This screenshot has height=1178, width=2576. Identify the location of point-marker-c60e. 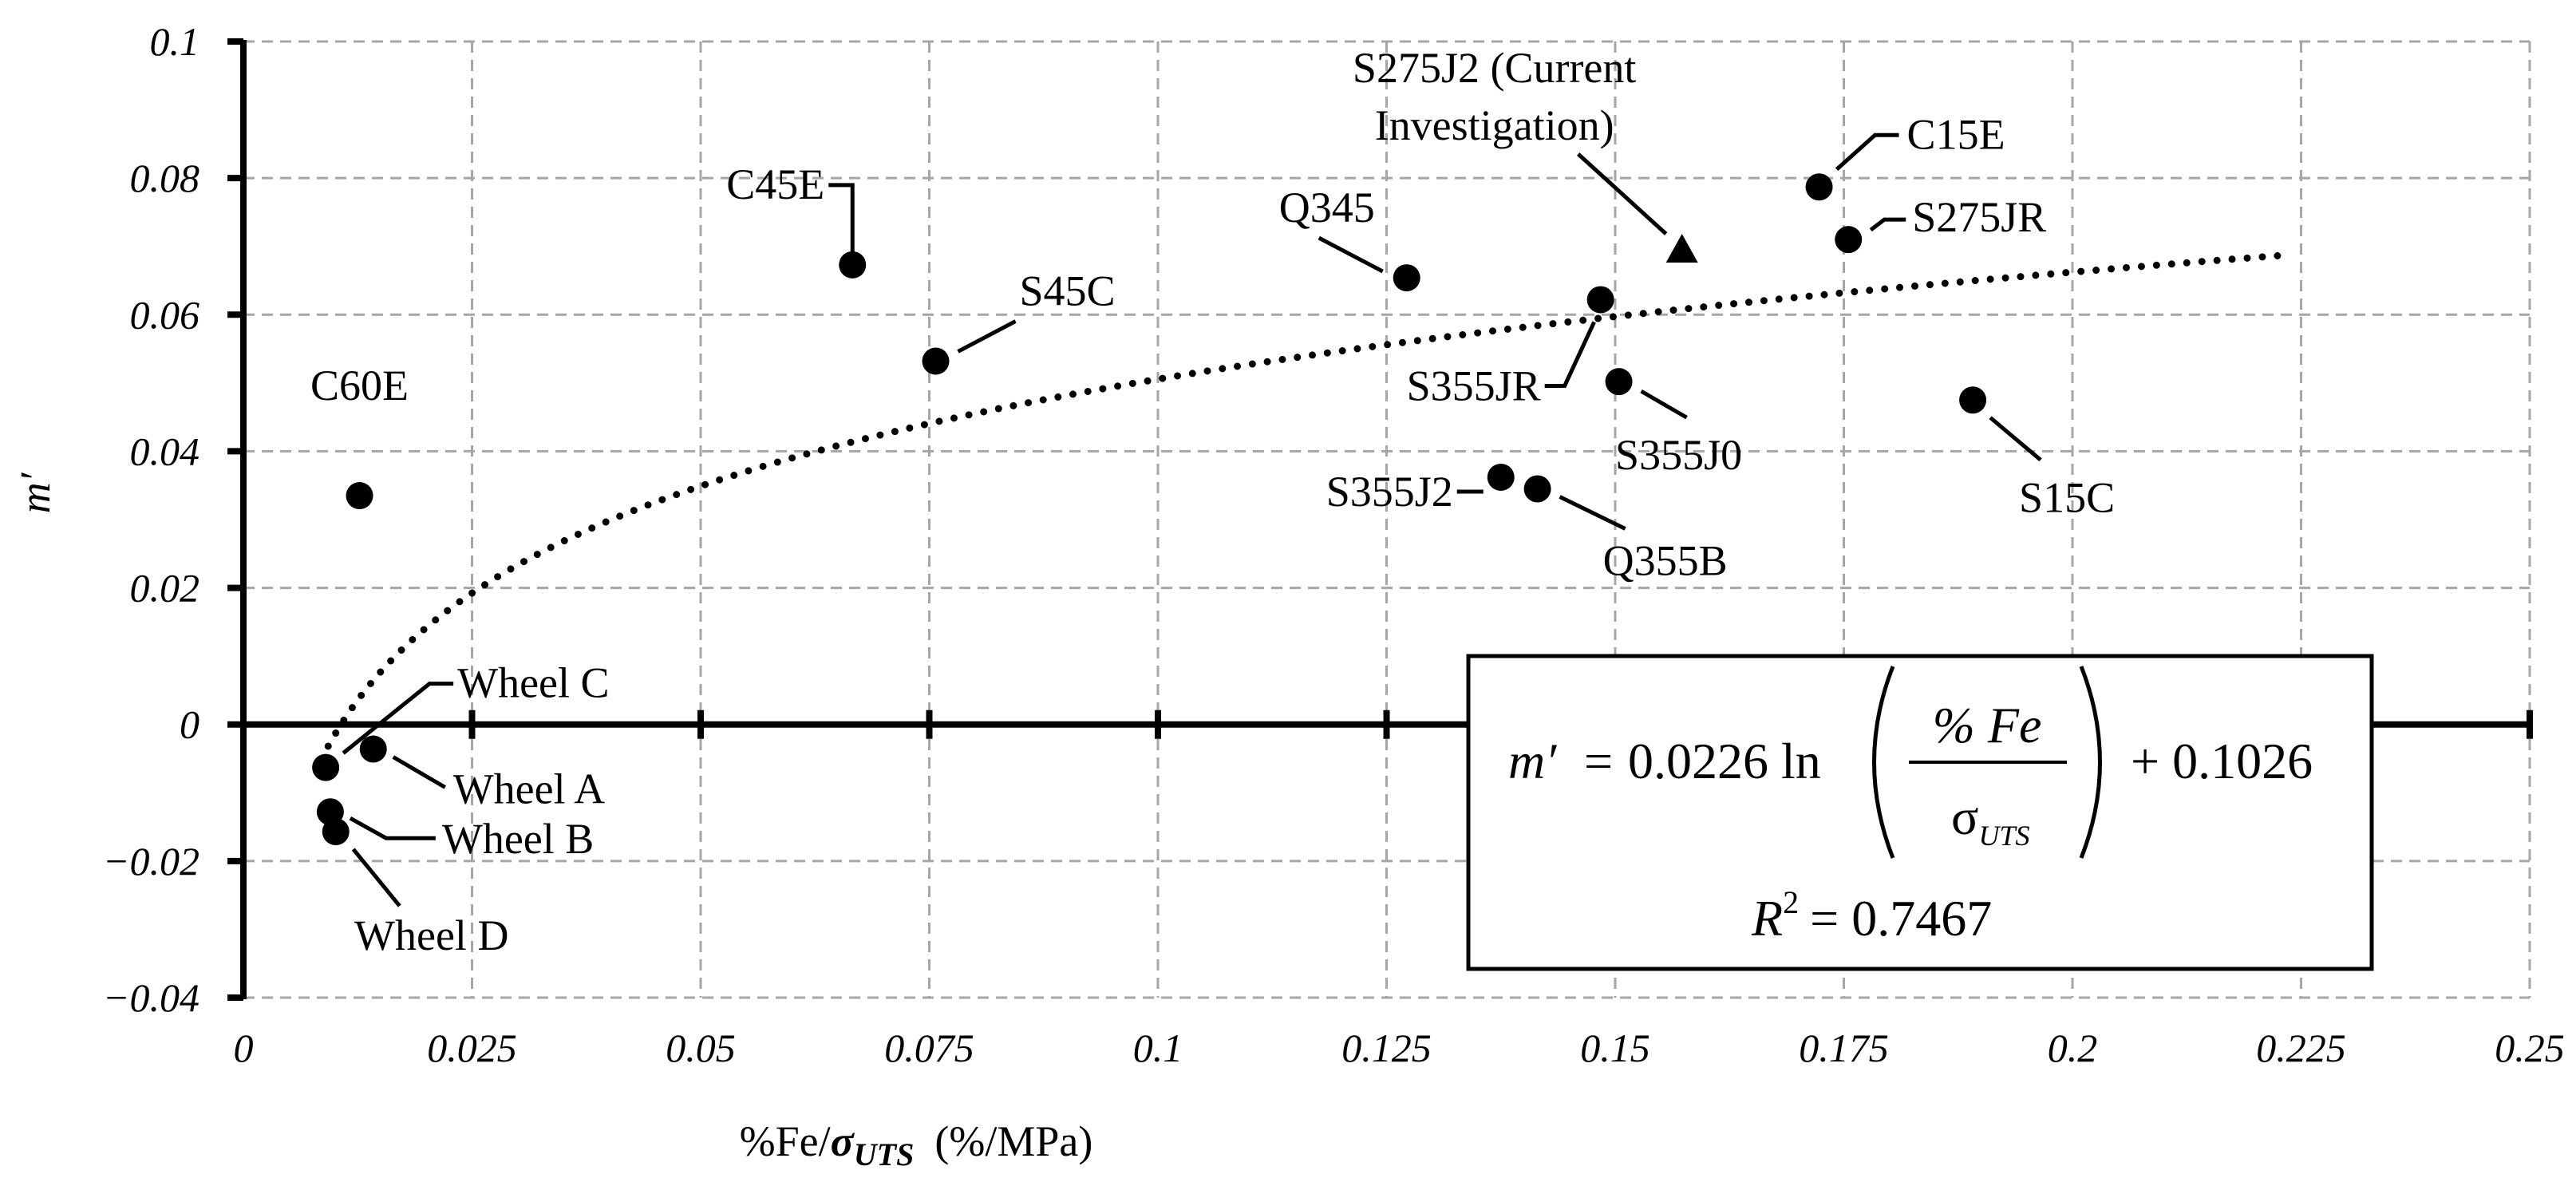
(359, 496).